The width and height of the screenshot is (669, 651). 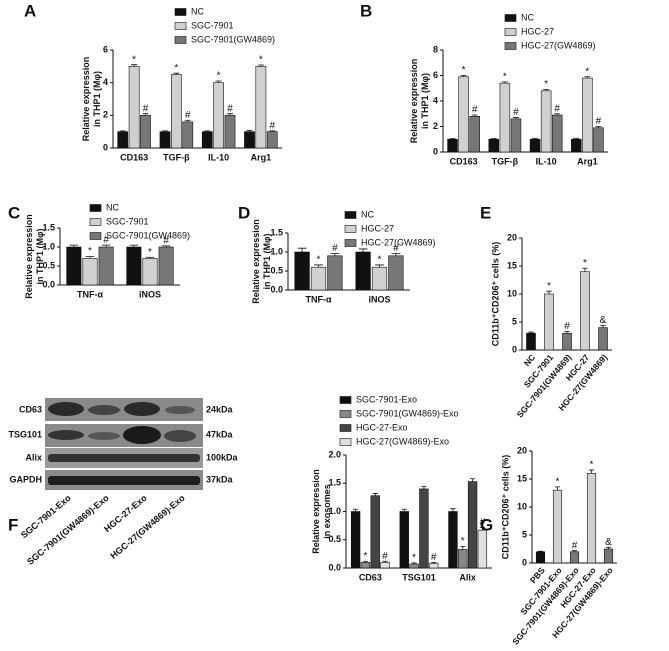 I want to click on panel-letter: G, so click(x=486, y=524).